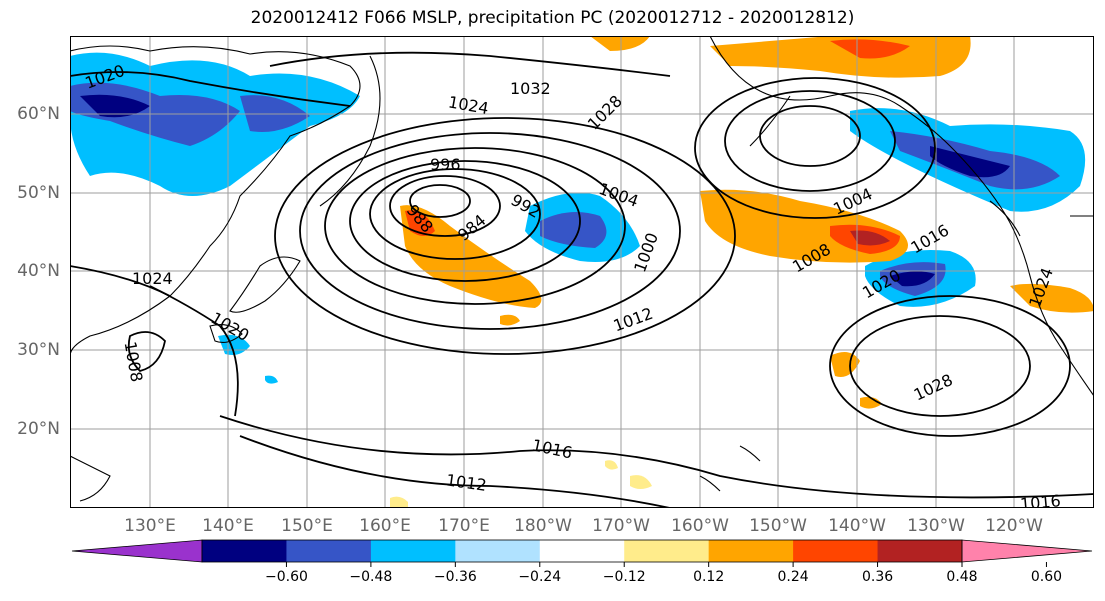 The image size is (1105, 601). I want to click on colorbar-tick-label: −0.48, so click(371, 577).